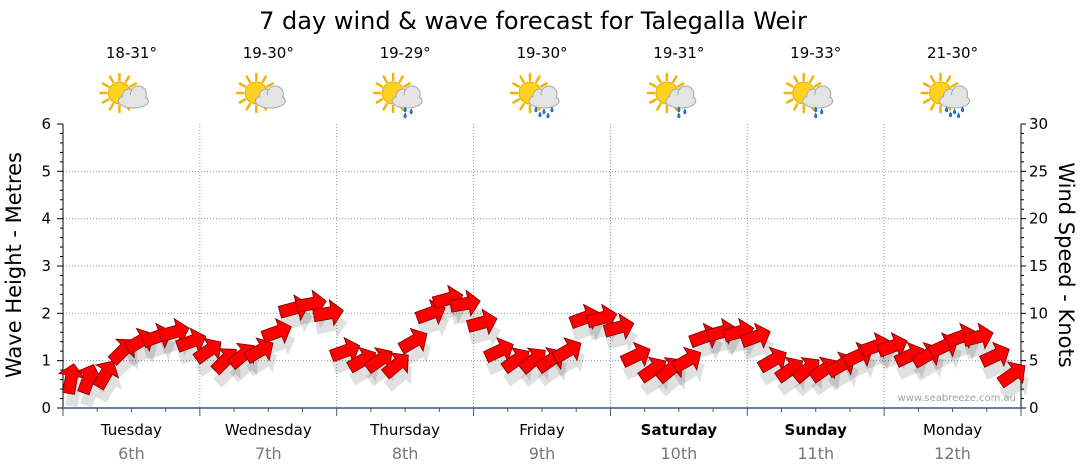 The image size is (1080, 475). I want to click on day-date: 12th, so click(952, 453).